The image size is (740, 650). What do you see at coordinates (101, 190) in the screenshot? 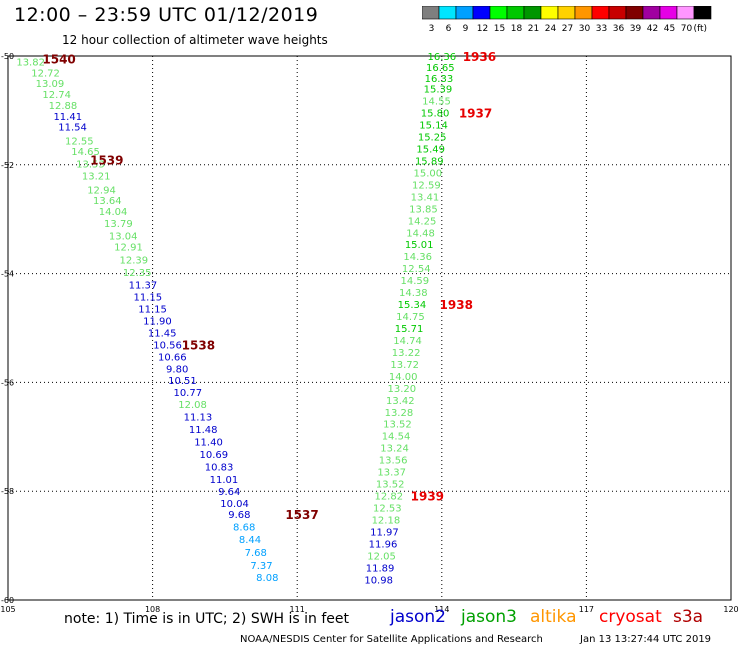
I see `wave-height-label: 12.94` at bounding box center [101, 190].